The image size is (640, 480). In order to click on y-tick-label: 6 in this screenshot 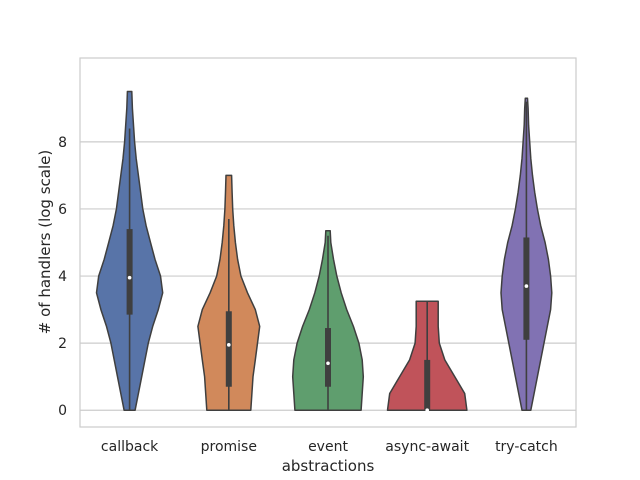, I will do `click(62, 210)`.